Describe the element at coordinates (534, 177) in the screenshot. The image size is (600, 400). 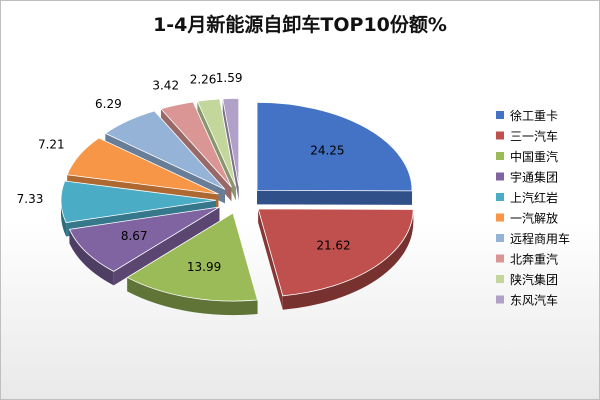
I see `legend-label-4: 宇通集团` at that location.